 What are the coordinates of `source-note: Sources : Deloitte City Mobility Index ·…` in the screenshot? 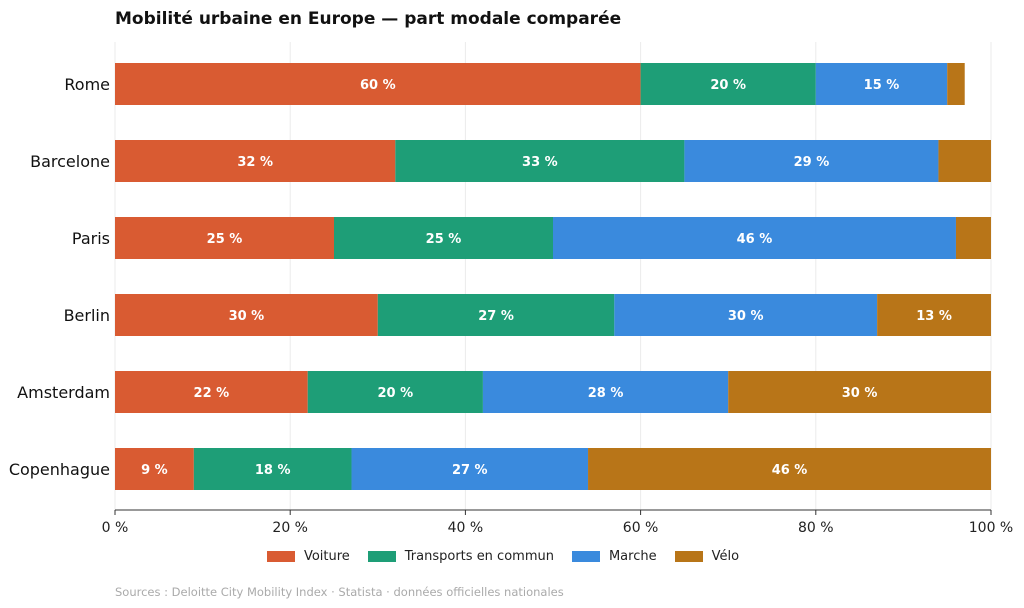 It's located at (339, 592).